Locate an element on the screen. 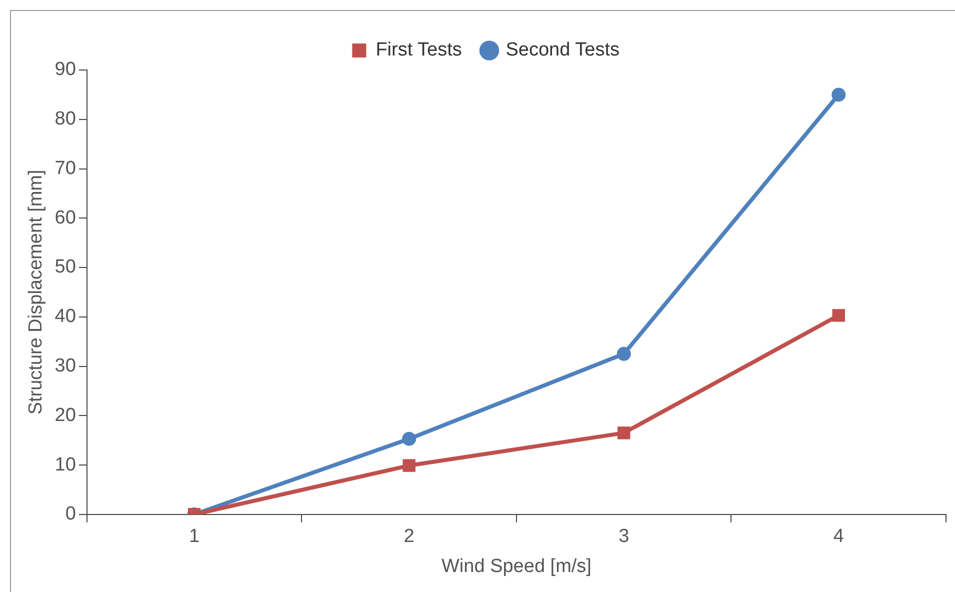 Image resolution: width=955 pixels, height=592 pixels. y-tick-label: 40 is located at coordinates (65, 317).